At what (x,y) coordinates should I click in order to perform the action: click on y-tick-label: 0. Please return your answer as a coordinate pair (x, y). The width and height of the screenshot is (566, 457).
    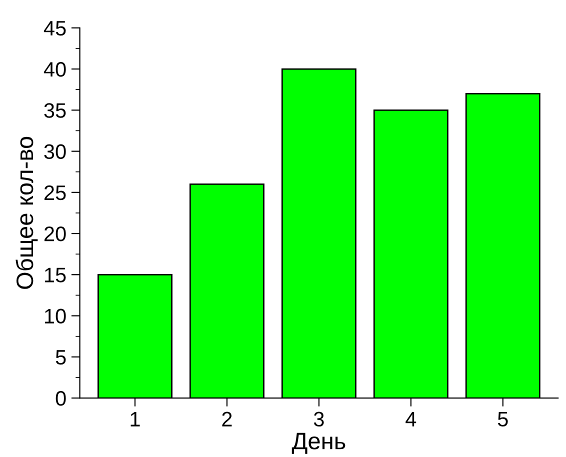
    Looking at the image, I should click on (61, 398).